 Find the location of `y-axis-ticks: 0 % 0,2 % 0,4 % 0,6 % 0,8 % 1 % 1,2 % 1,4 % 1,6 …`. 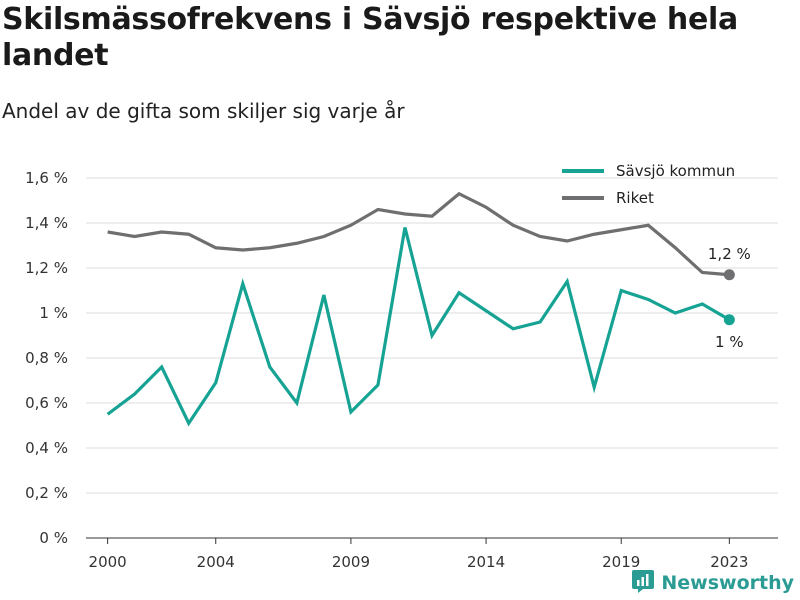

y-axis-ticks: 0 % 0,2 % 0,4 % 0,6 % 0,8 % 1 % 1,2 % 1,4 % 1,6 … is located at coordinates (46, 358).